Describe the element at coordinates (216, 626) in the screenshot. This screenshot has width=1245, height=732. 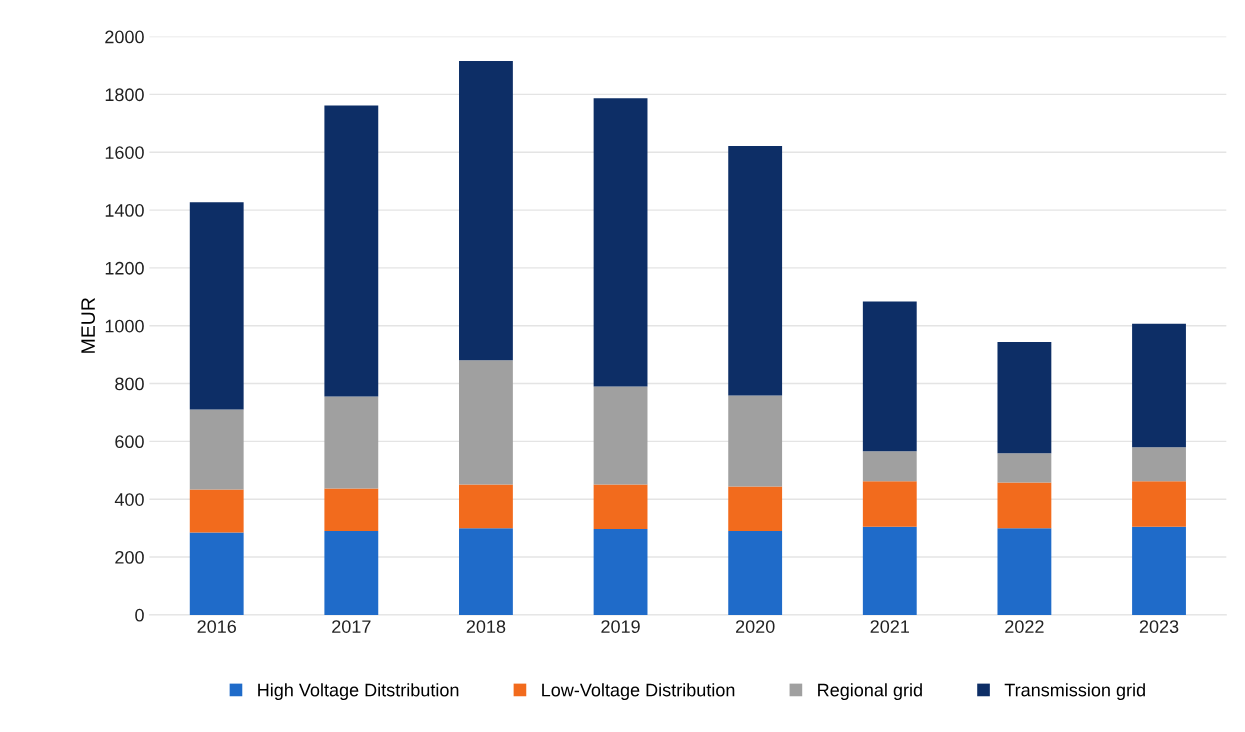
I see `x-tick-label: 2016` at that location.